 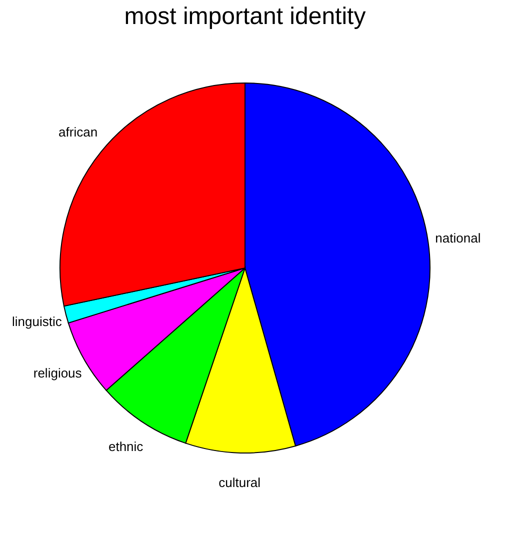 I want to click on slice-label: cultural, so click(x=239, y=482).